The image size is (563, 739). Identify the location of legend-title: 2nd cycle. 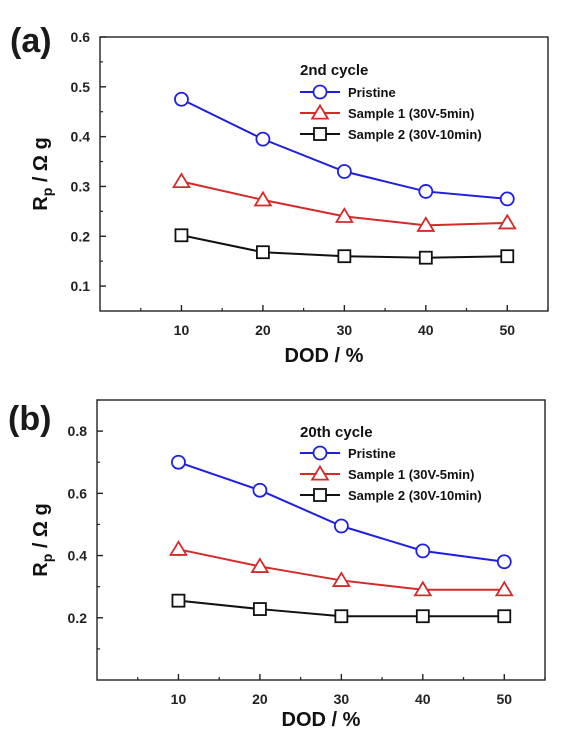
(334, 70).